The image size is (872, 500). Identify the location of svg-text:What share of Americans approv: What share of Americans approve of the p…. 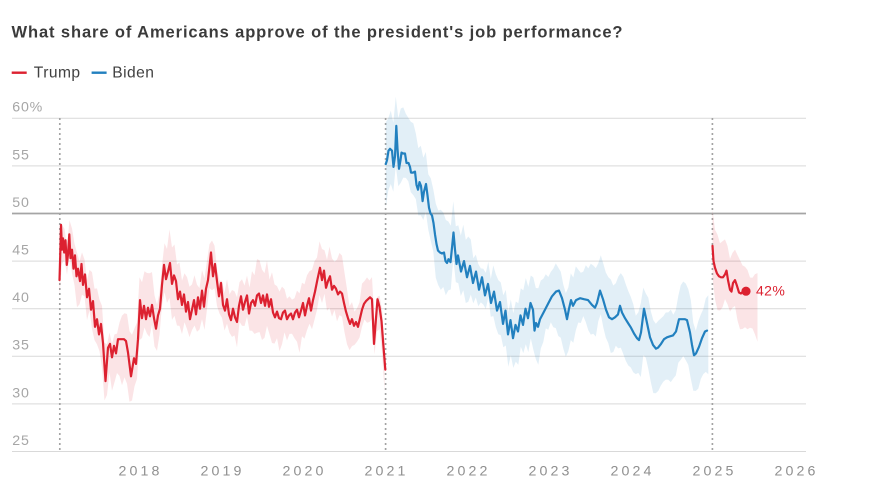
(318, 33).